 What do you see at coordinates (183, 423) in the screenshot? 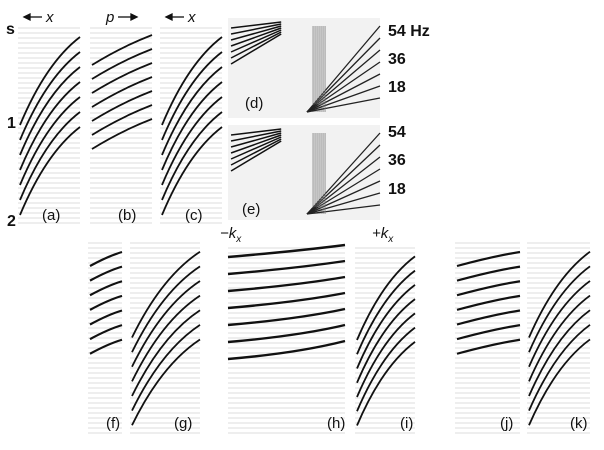
I see `panel-label: (g)` at bounding box center [183, 423].